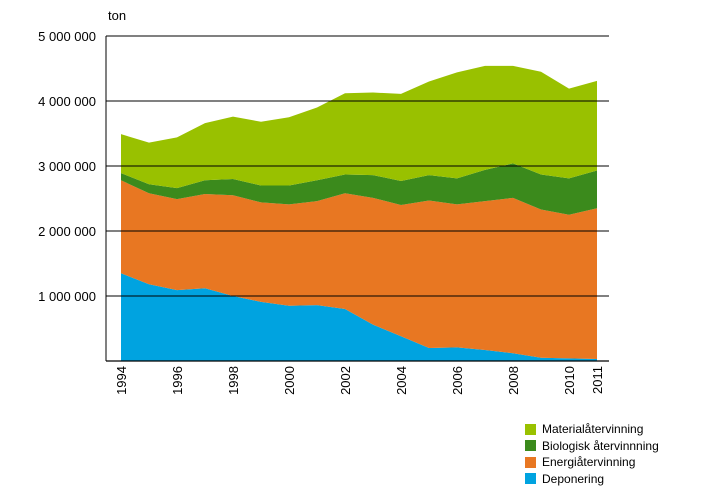  What do you see at coordinates (67, 231) in the screenshot?
I see `y-tick-label: 2 000 000` at bounding box center [67, 231].